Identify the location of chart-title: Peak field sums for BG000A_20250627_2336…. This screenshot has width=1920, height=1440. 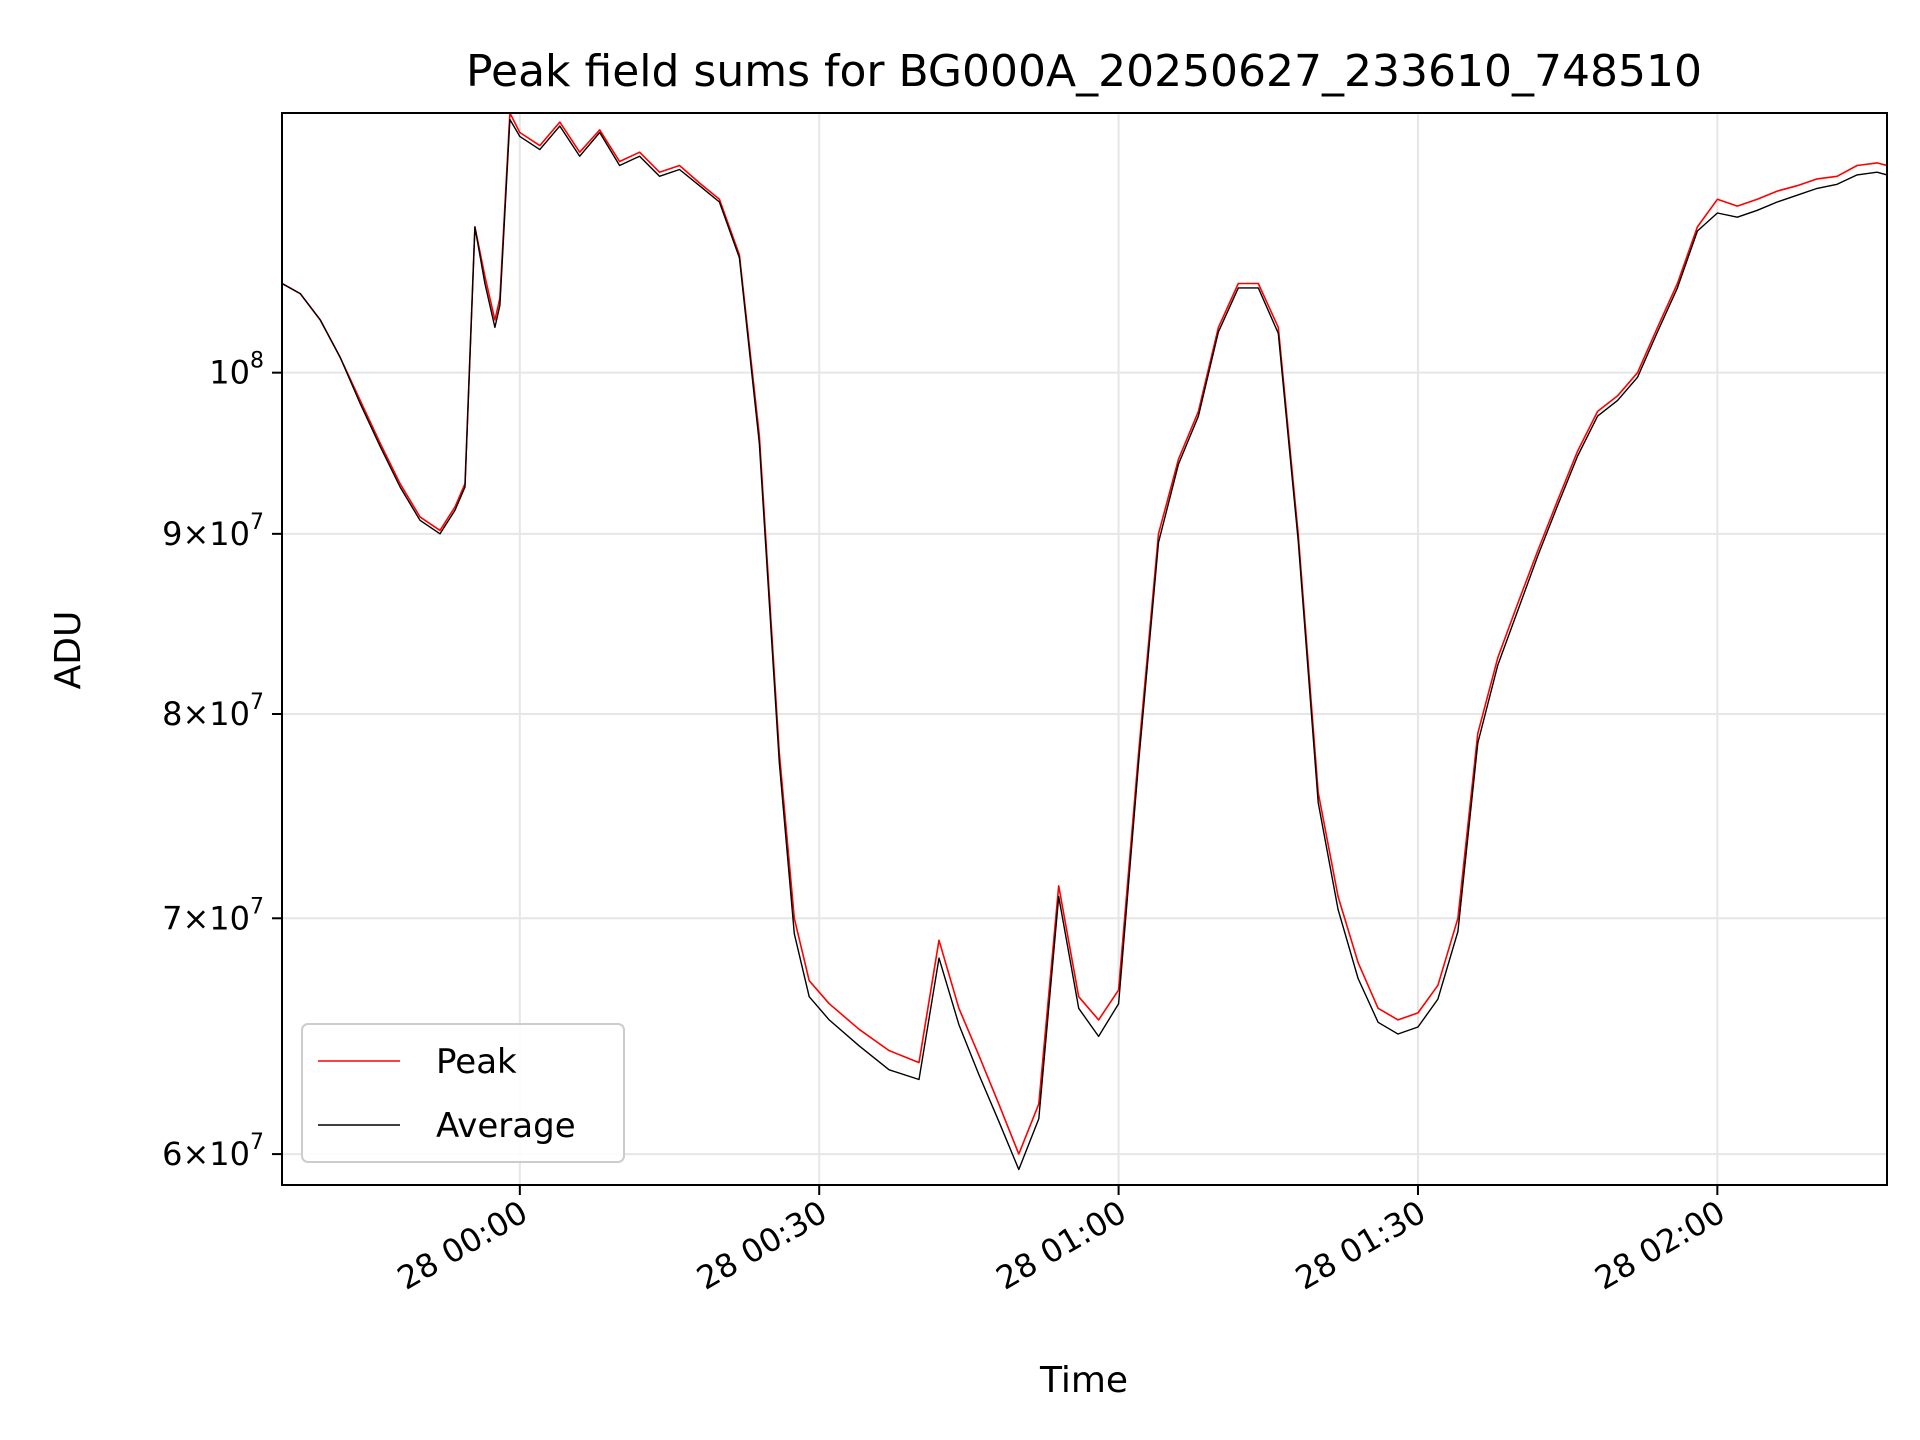
(1084, 71).